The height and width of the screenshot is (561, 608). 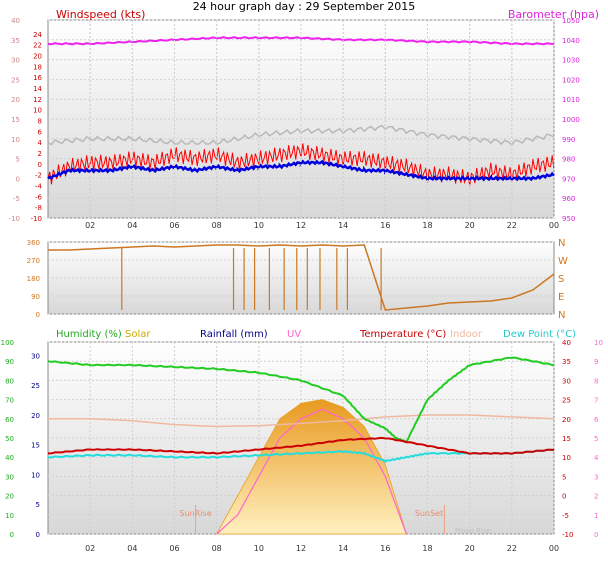 What do you see at coordinates (568, 219) in the screenshot?
I see `barometer-tick-label: 950` at bounding box center [568, 219].